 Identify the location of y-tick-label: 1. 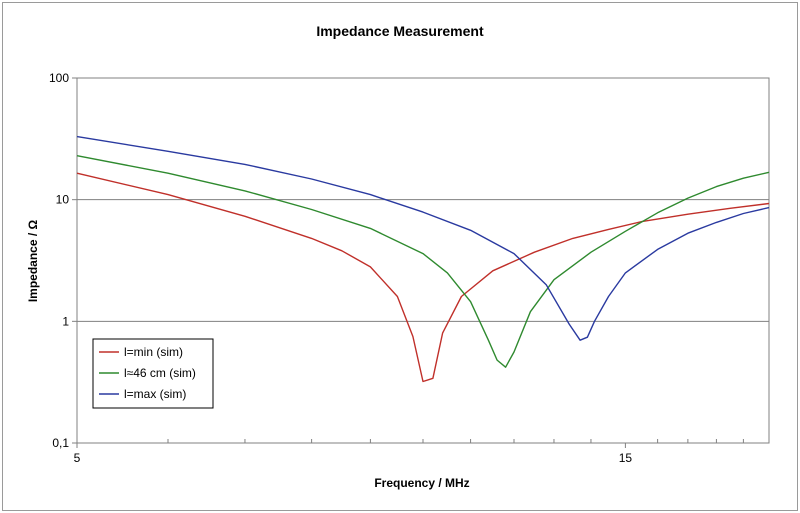
(65, 321).